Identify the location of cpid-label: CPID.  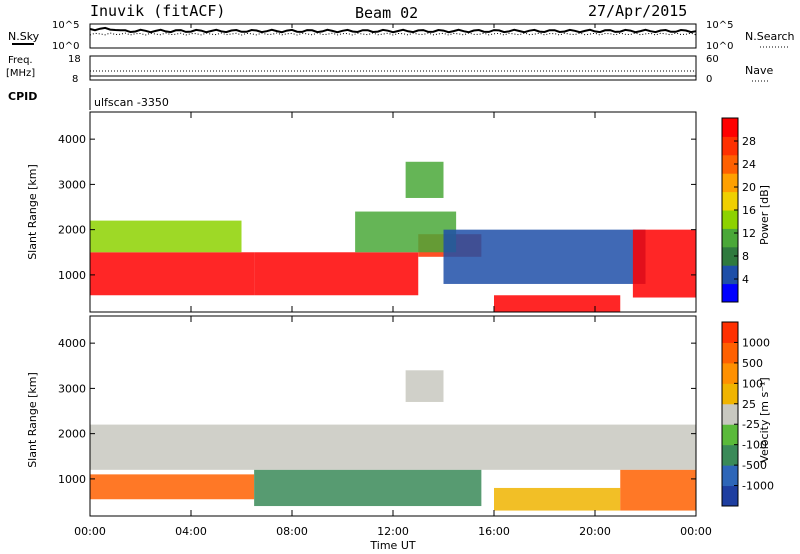
(22, 96).